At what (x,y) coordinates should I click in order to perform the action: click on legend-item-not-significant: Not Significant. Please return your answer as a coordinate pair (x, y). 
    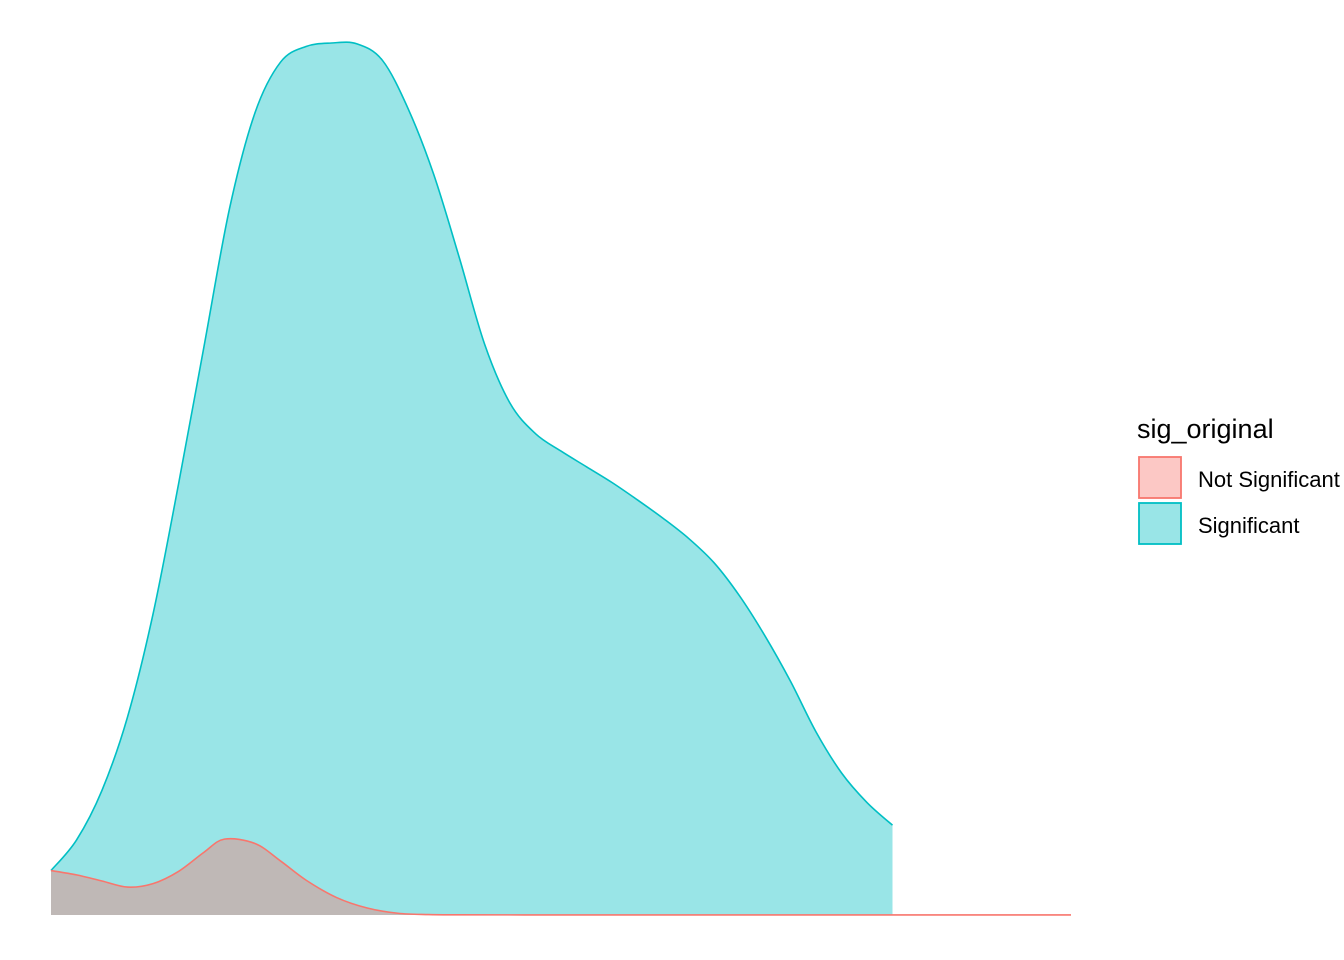
    Looking at the image, I should click on (1239, 477).